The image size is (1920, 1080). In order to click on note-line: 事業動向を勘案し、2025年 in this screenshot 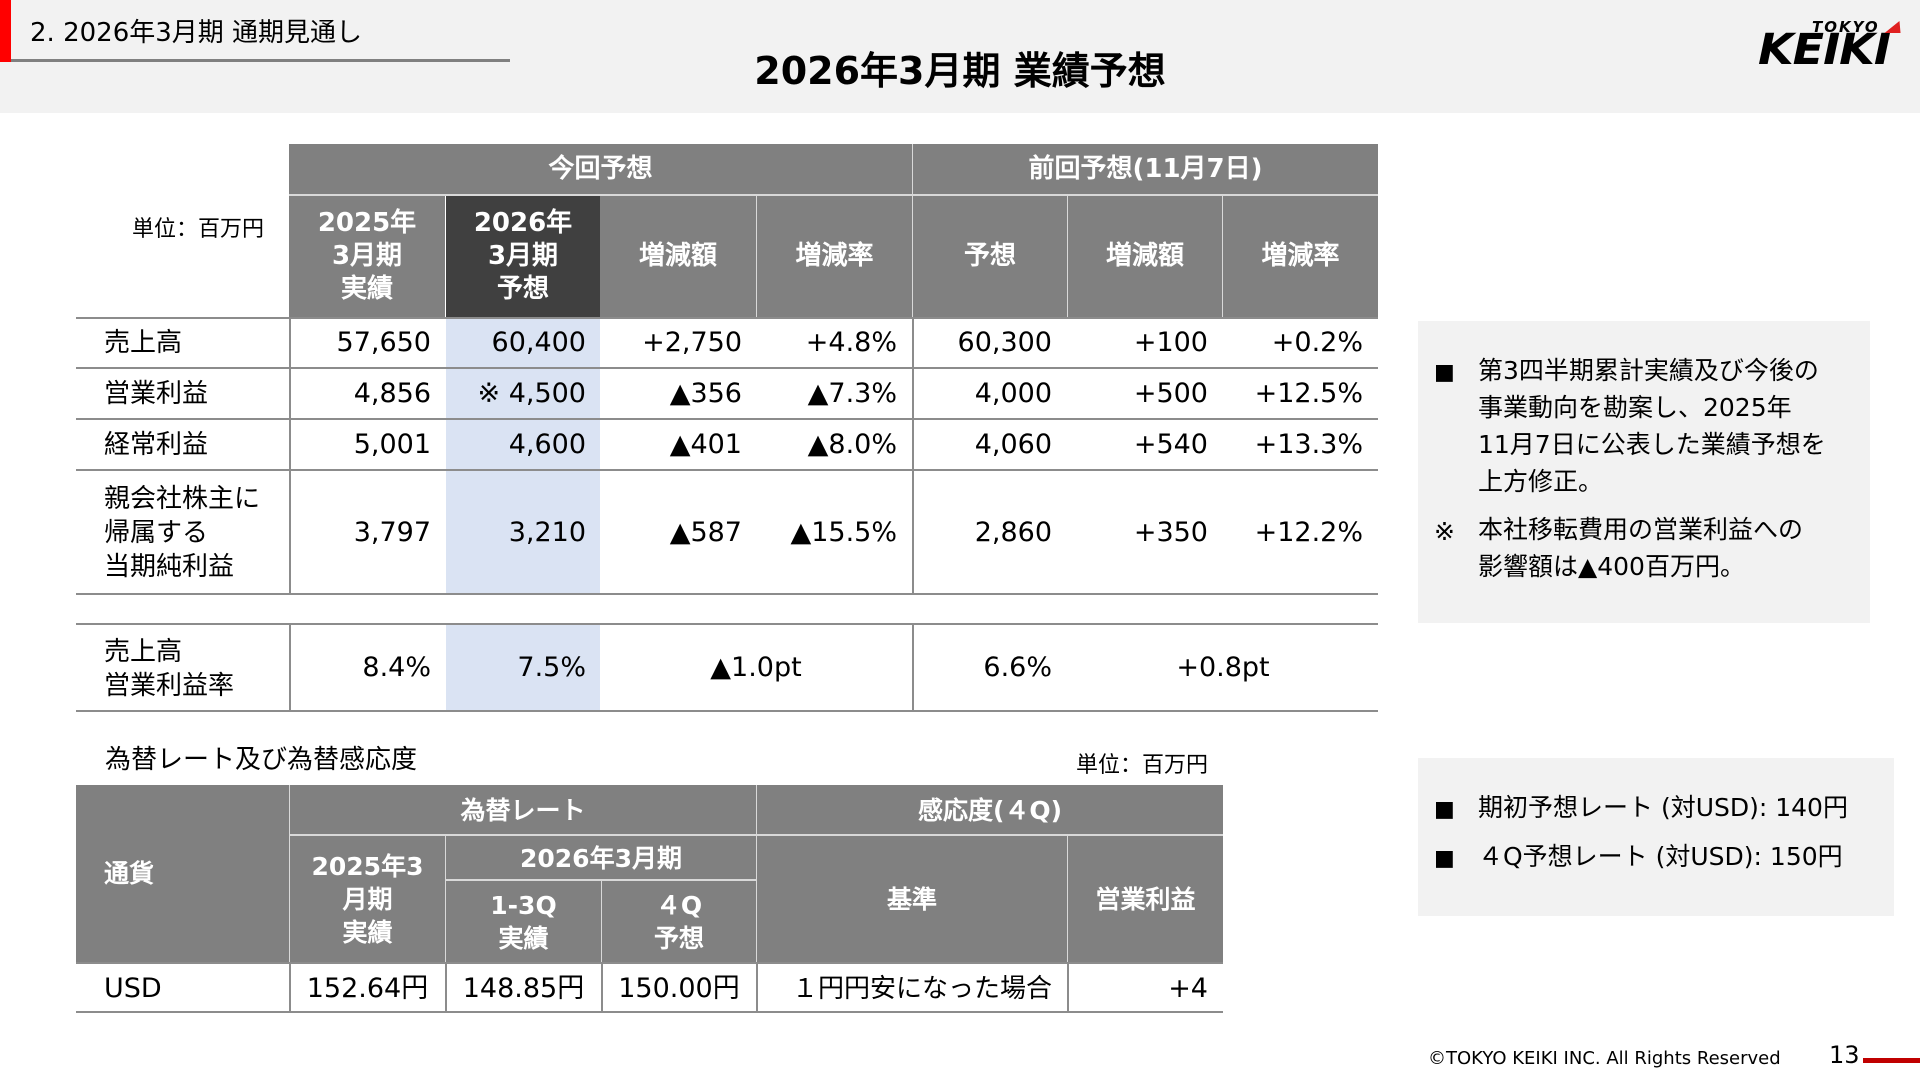, I will do `click(1635, 407)`.